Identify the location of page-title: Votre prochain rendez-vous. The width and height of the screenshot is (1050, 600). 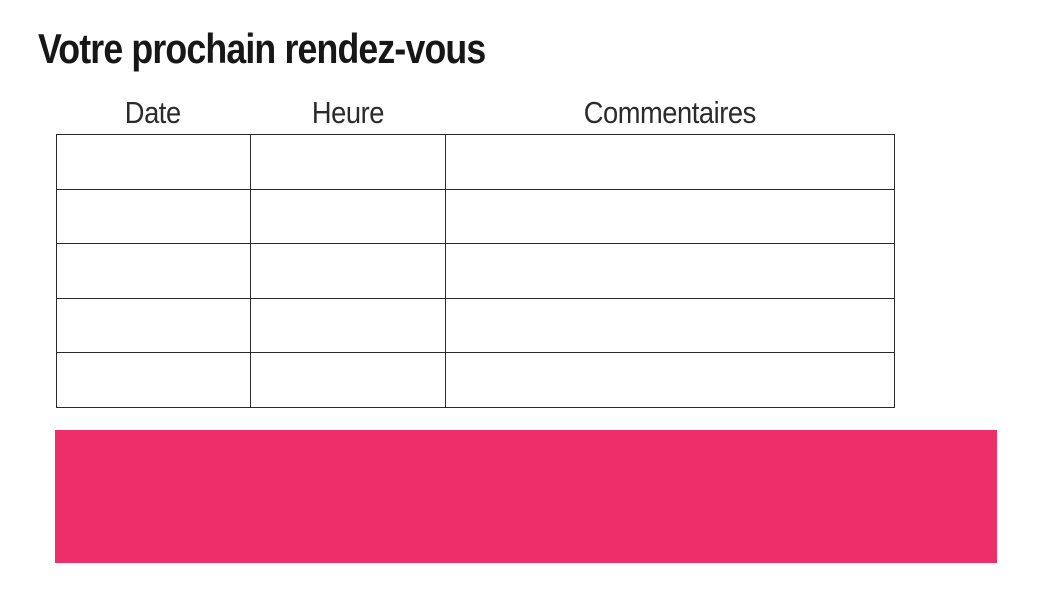
(262, 48).